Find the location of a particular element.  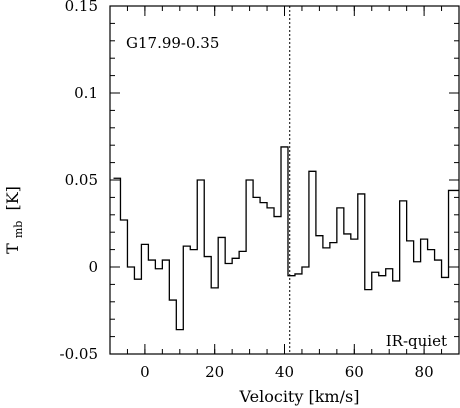

y-tick-label: 0.05 is located at coordinates (81, 180).